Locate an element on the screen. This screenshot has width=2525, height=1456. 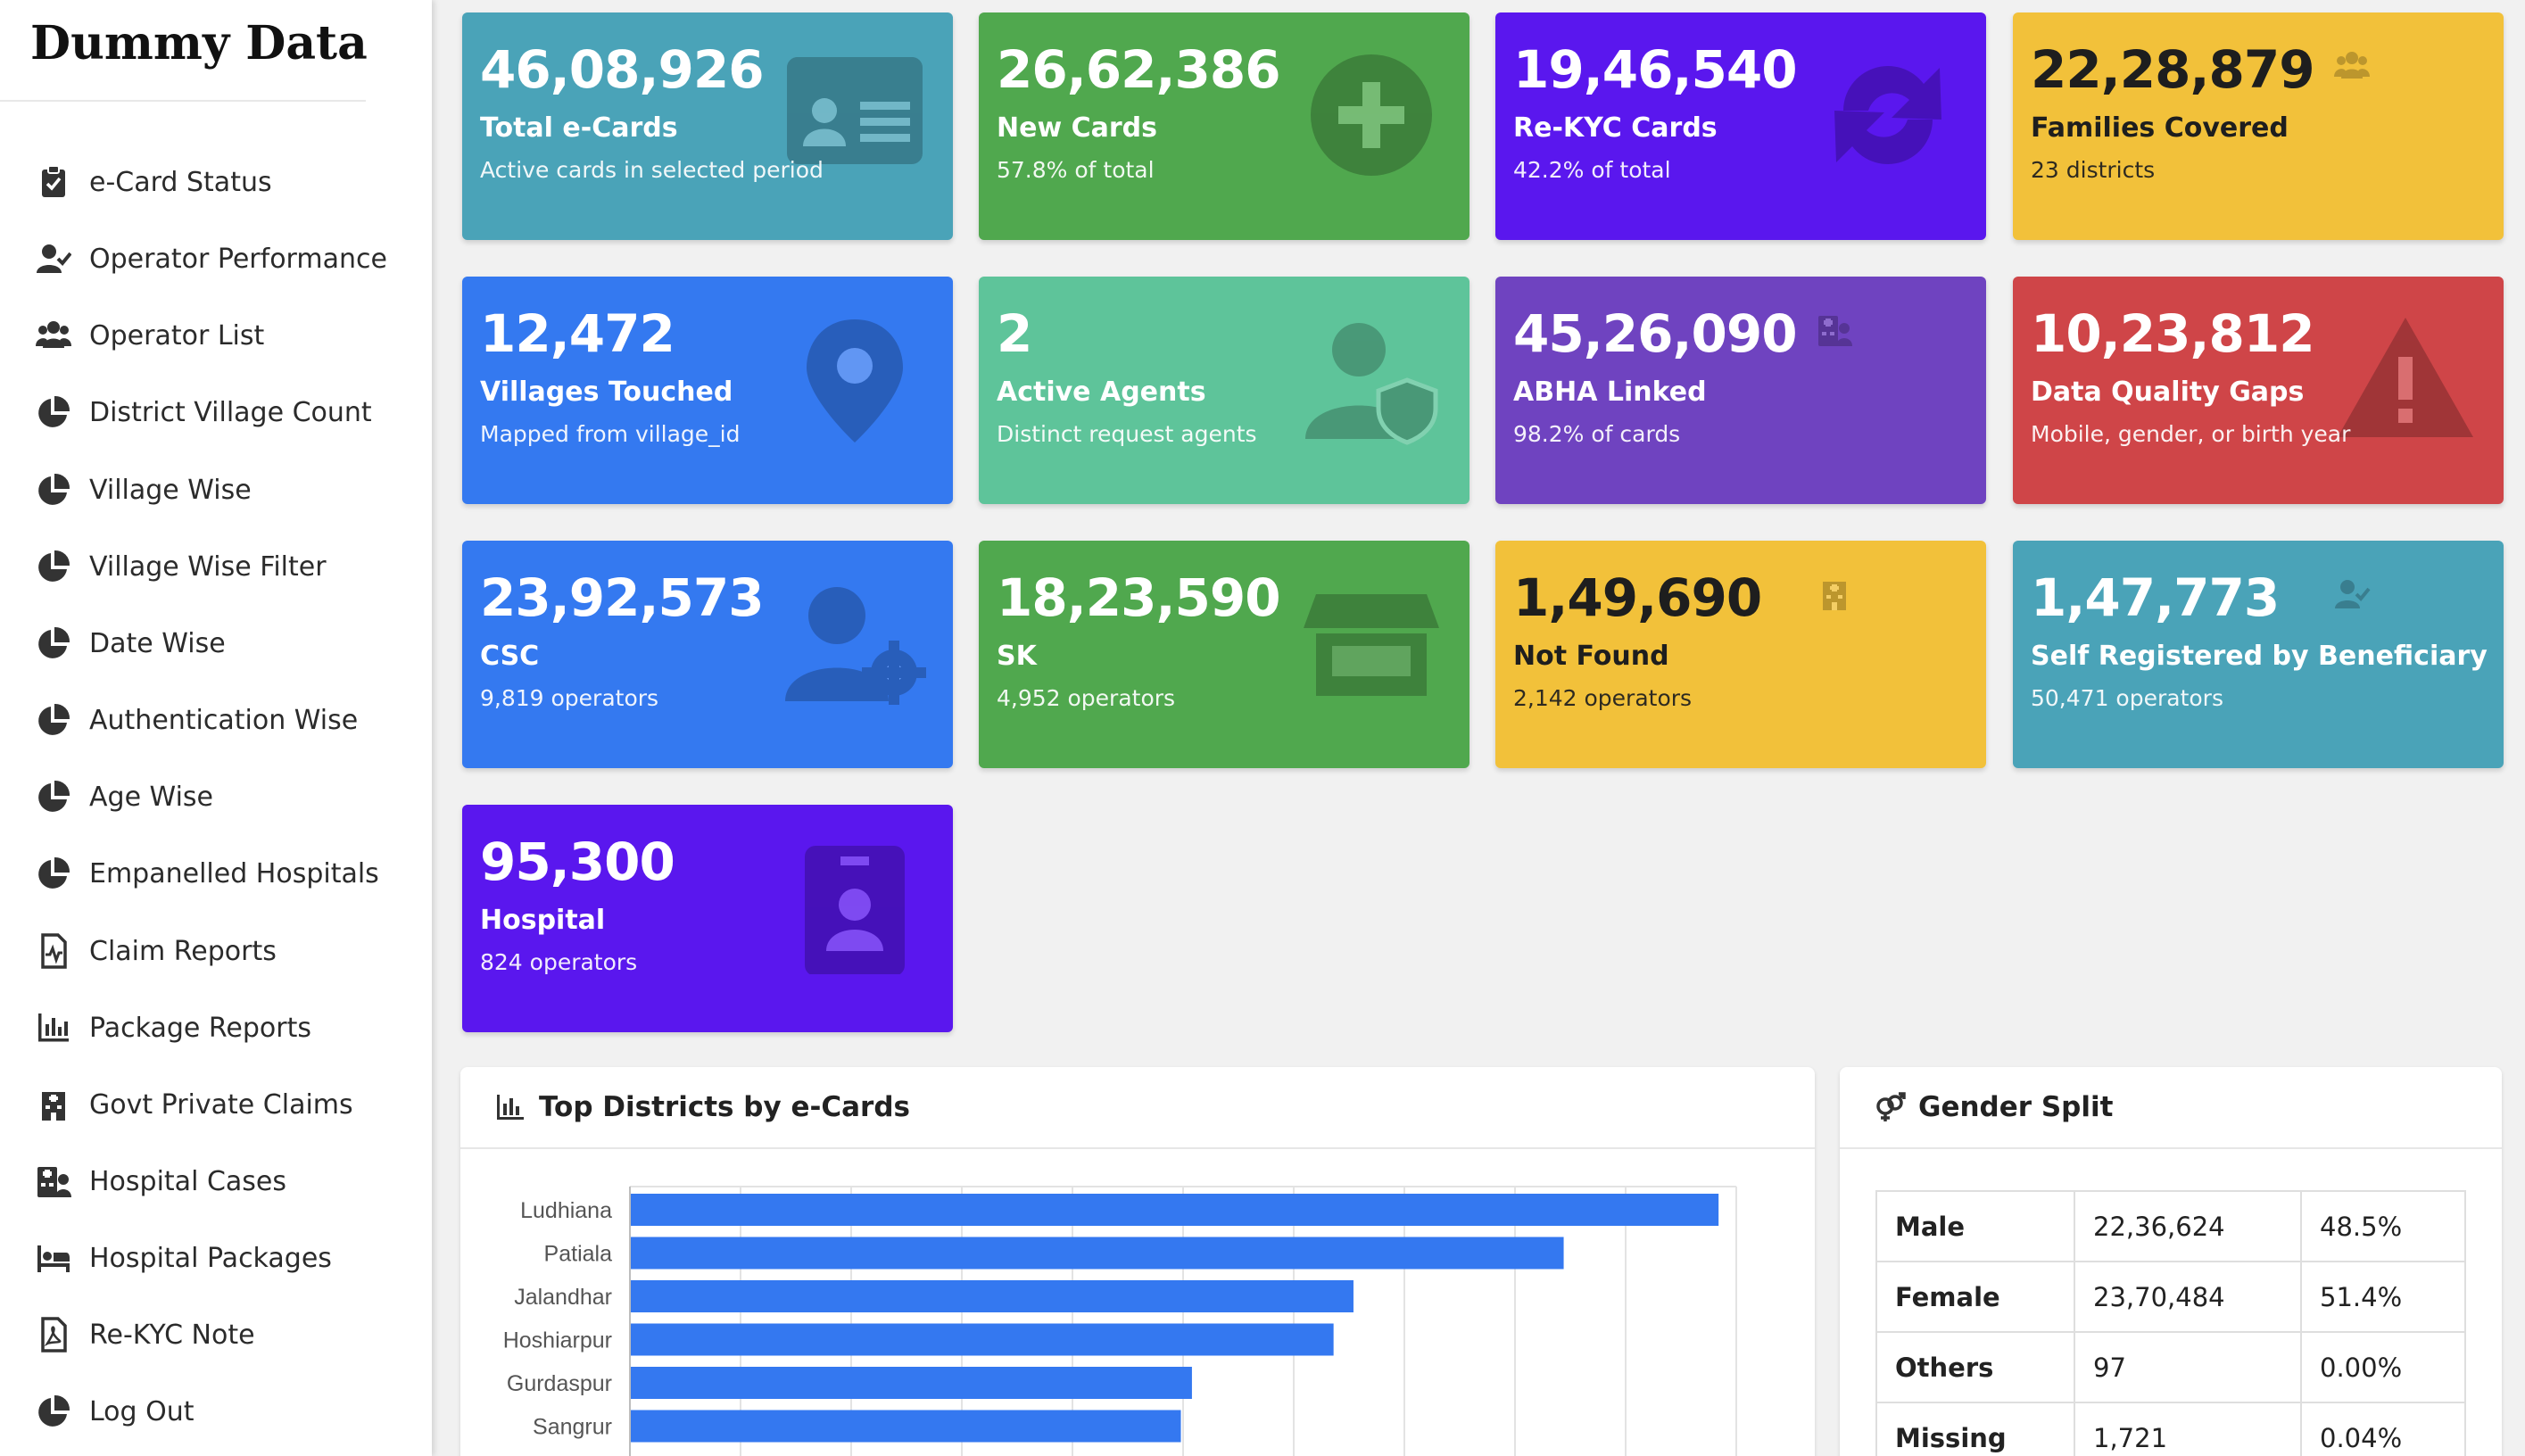
sidebar-item-date-wise: Date Wise is located at coordinates (216, 643).